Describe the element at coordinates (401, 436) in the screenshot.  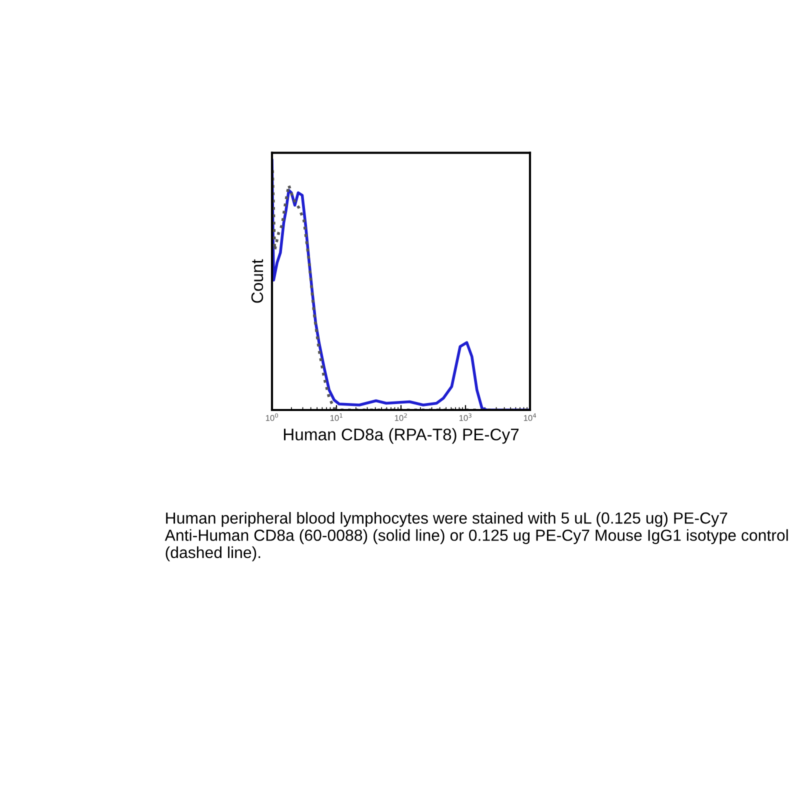
I see `x-axis-title: Human CD8a (RPA-T8) PE-Cy7` at that location.